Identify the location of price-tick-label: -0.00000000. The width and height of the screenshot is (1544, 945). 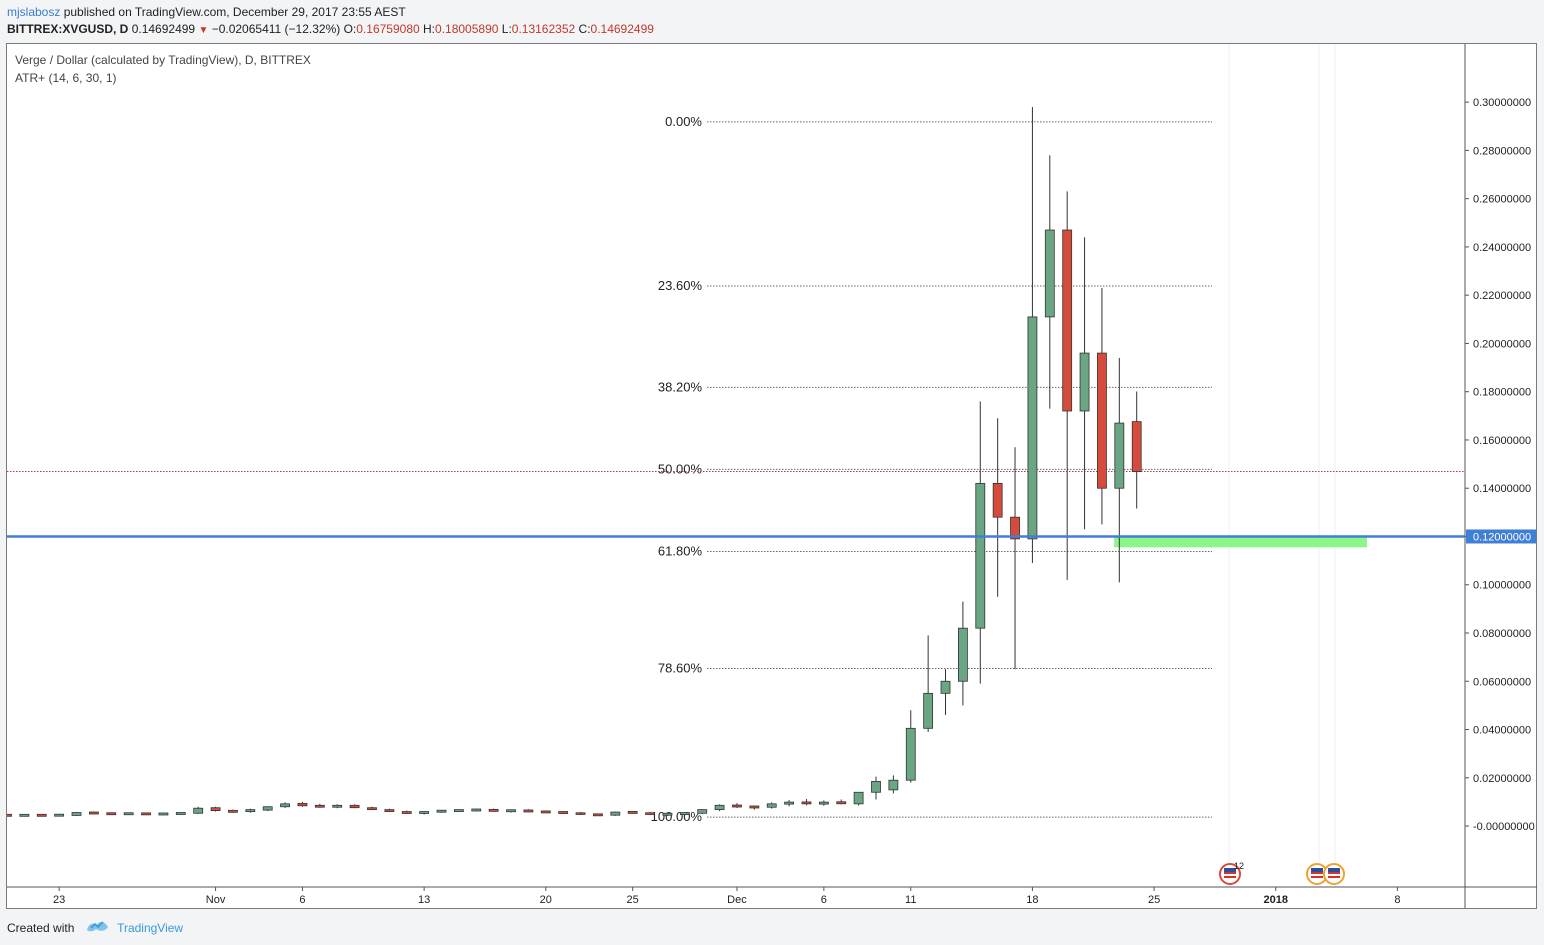
(1504, 827).